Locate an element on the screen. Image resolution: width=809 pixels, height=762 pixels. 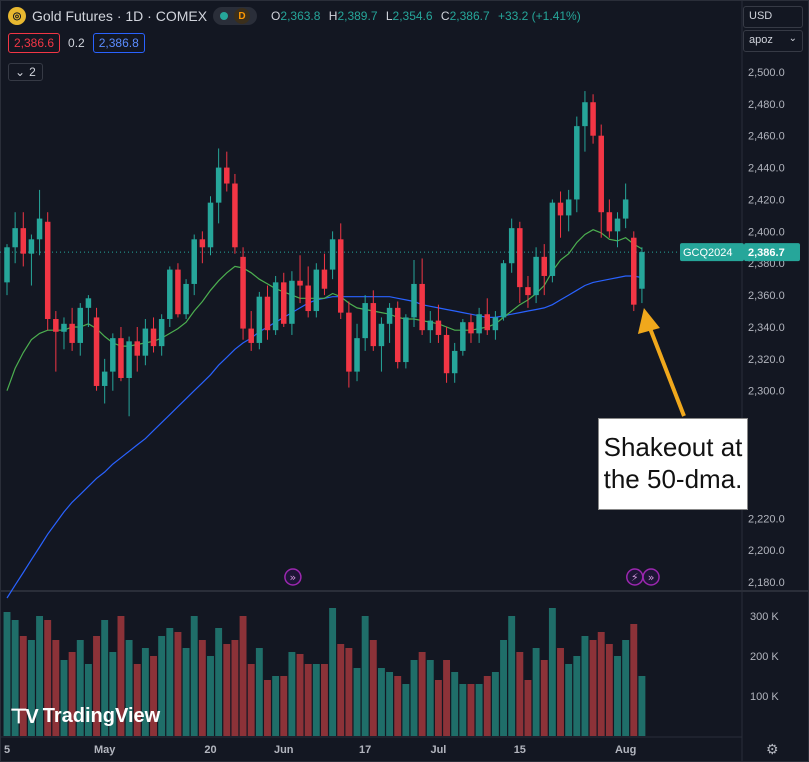
volume-tick-label: 200 K is located at coordinates (764, 657).